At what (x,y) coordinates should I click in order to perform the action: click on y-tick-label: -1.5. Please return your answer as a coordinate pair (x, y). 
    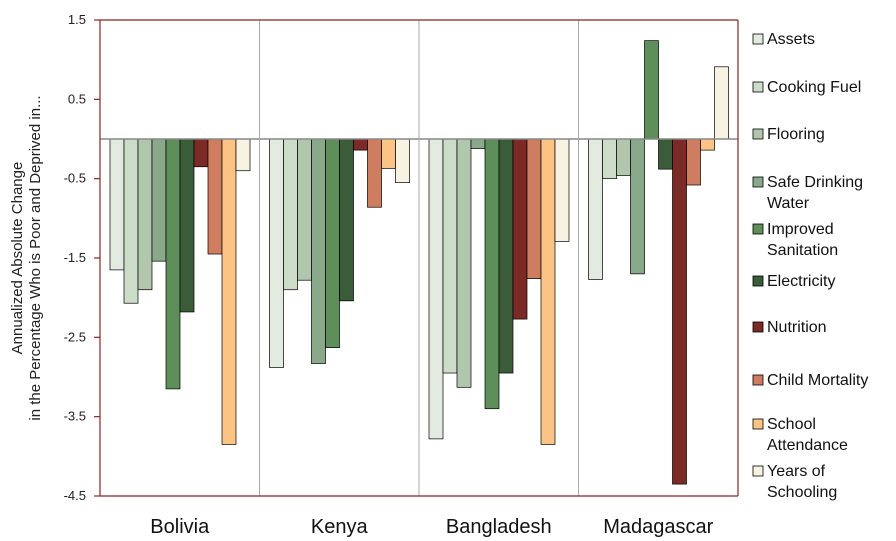
    Looking at the image, I should click on (75, 257).